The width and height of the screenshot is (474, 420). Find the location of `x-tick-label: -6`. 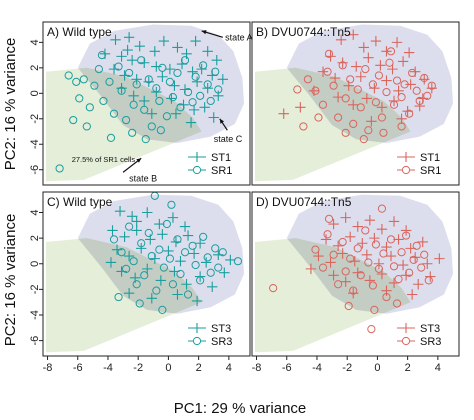

x-tick-label: -6 is located at coordinates (78, 368).